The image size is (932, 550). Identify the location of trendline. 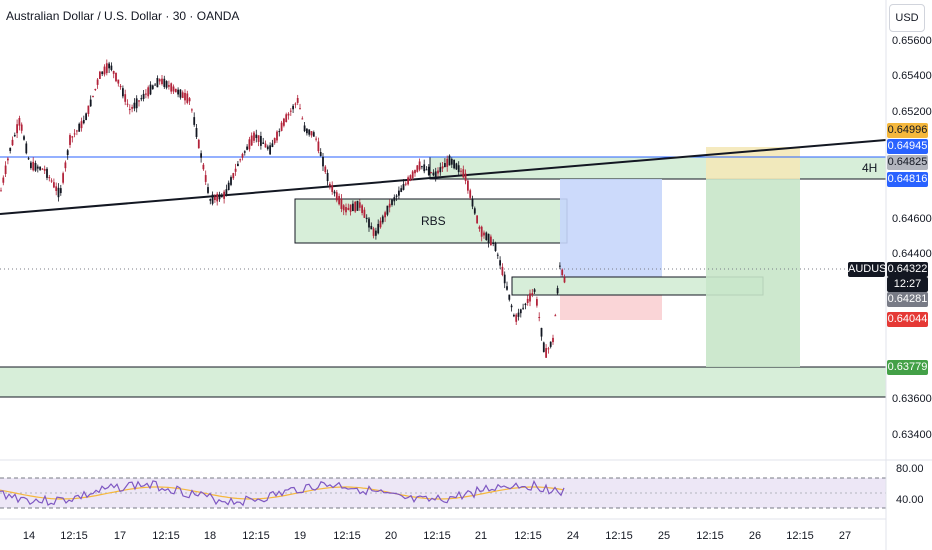
(443, 177).